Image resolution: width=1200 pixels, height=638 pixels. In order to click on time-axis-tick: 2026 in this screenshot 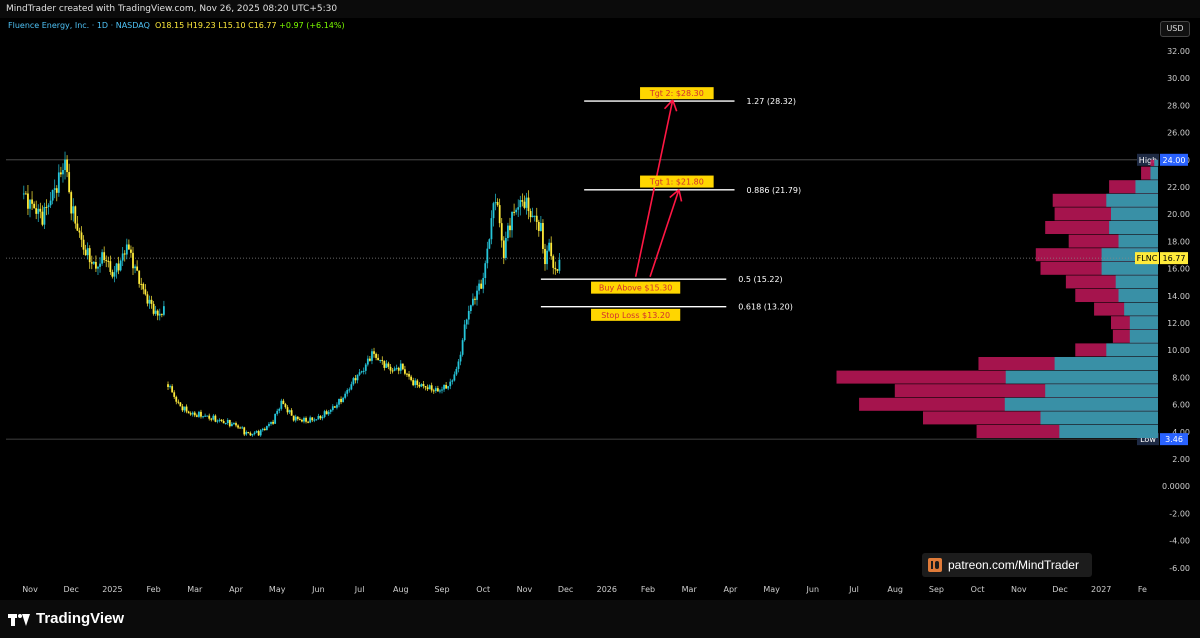, I will do `click(607, 589)`.